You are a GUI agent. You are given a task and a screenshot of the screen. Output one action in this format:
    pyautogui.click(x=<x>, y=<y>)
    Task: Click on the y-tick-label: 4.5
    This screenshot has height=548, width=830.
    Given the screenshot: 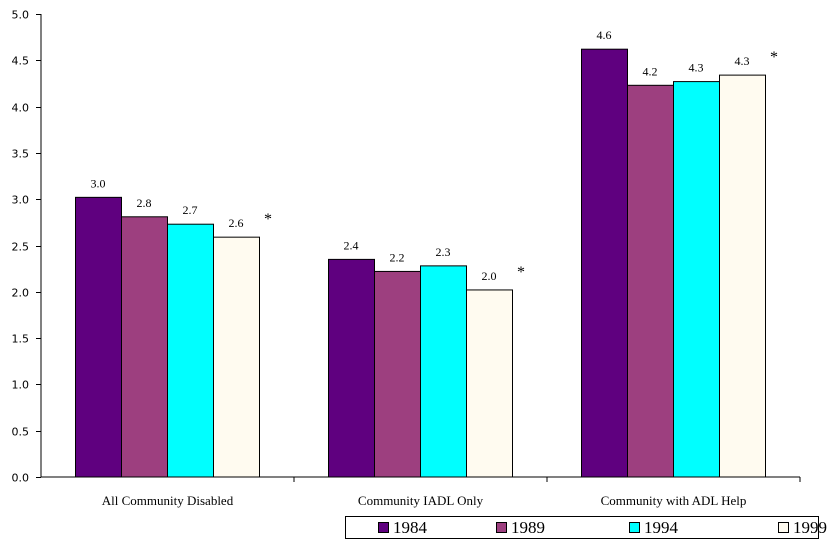 What is the action you would take?
    pyautogui.click(x=21, y=61)
    